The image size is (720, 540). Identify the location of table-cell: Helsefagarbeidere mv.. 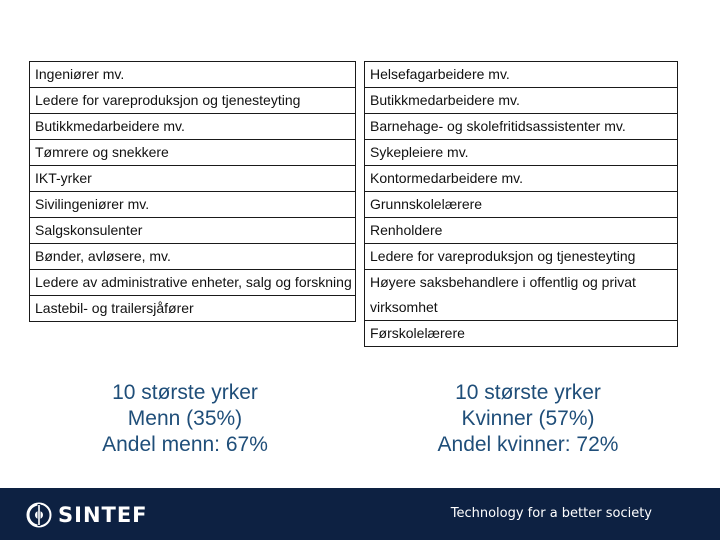
(521, 74).